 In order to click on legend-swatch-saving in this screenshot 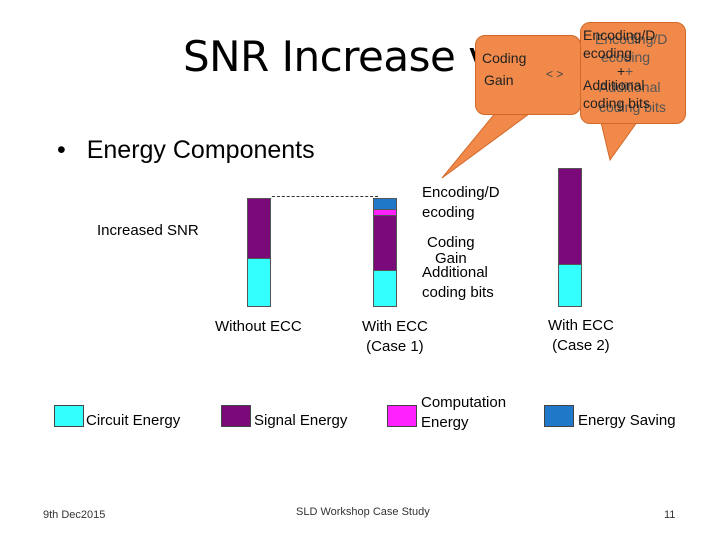, I will do `click(559, 416)`.